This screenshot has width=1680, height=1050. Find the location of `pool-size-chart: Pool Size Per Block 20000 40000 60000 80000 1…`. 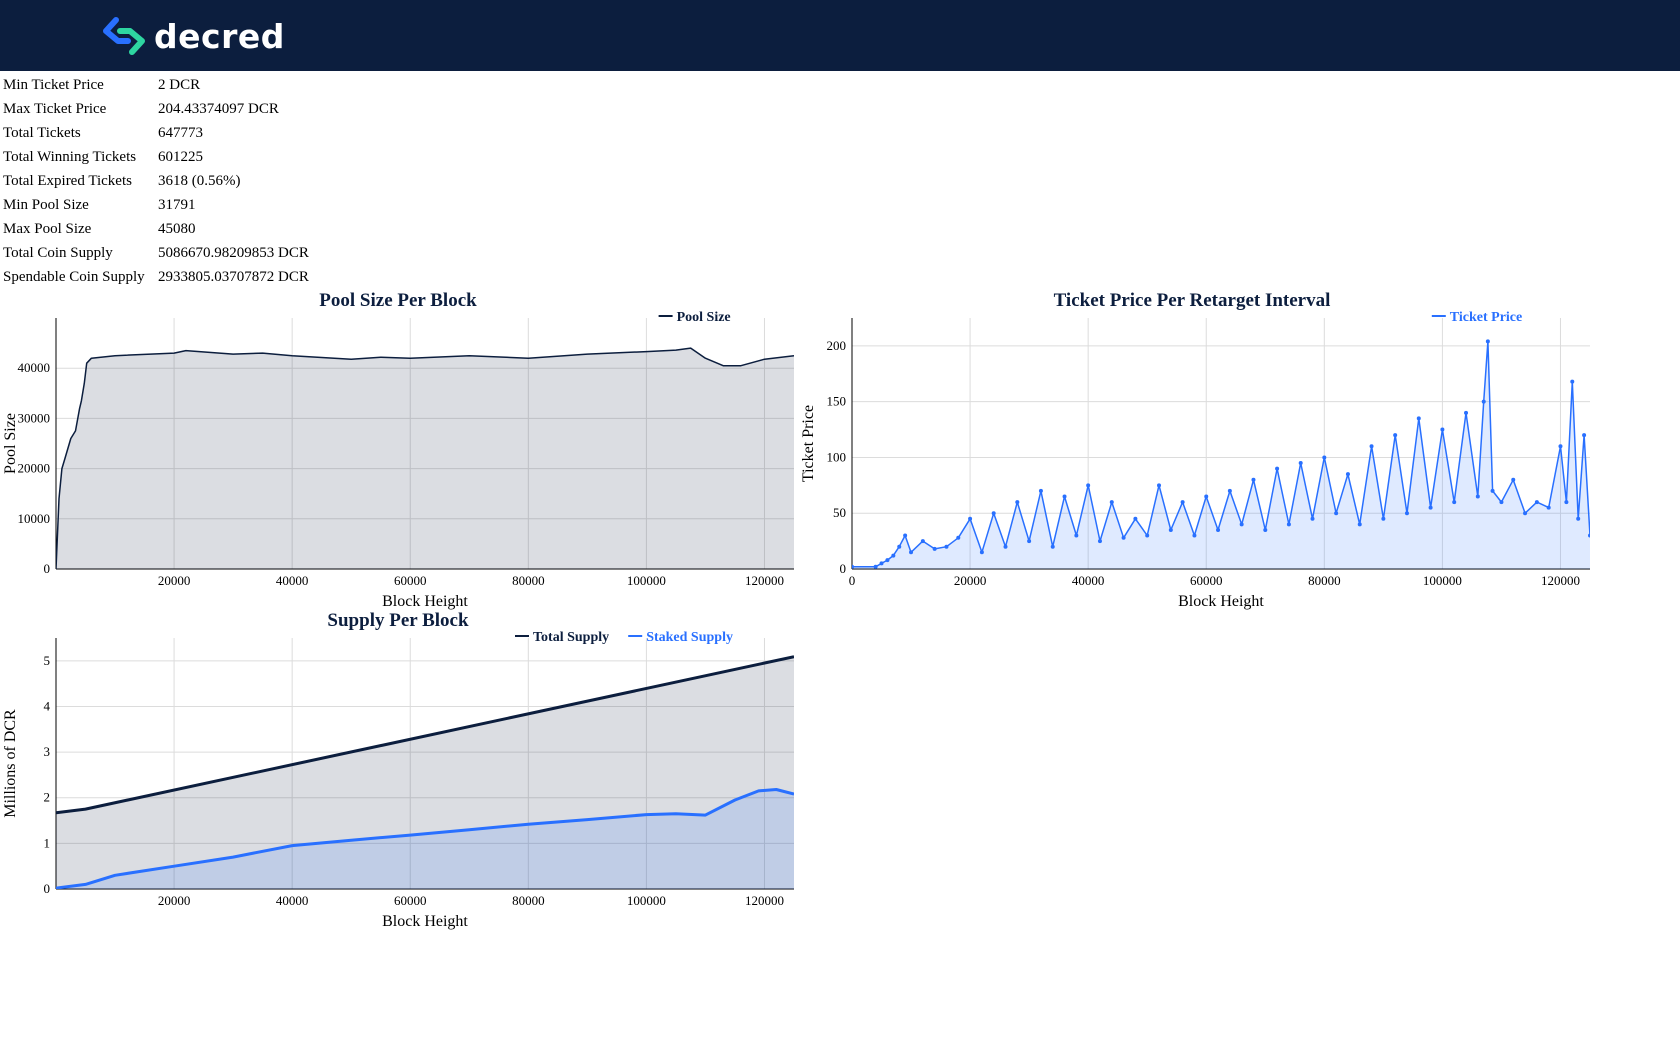

pool-size-chart: Pool Size Per Block 20000 40000 60000 80000 1… is located at coordinates (400, 451).